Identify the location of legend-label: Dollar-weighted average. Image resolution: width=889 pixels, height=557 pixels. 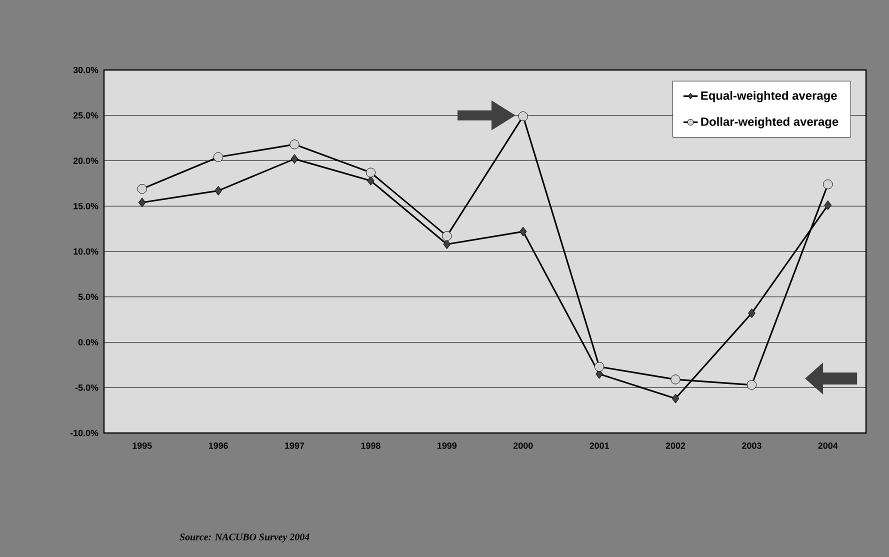
(769, 122).